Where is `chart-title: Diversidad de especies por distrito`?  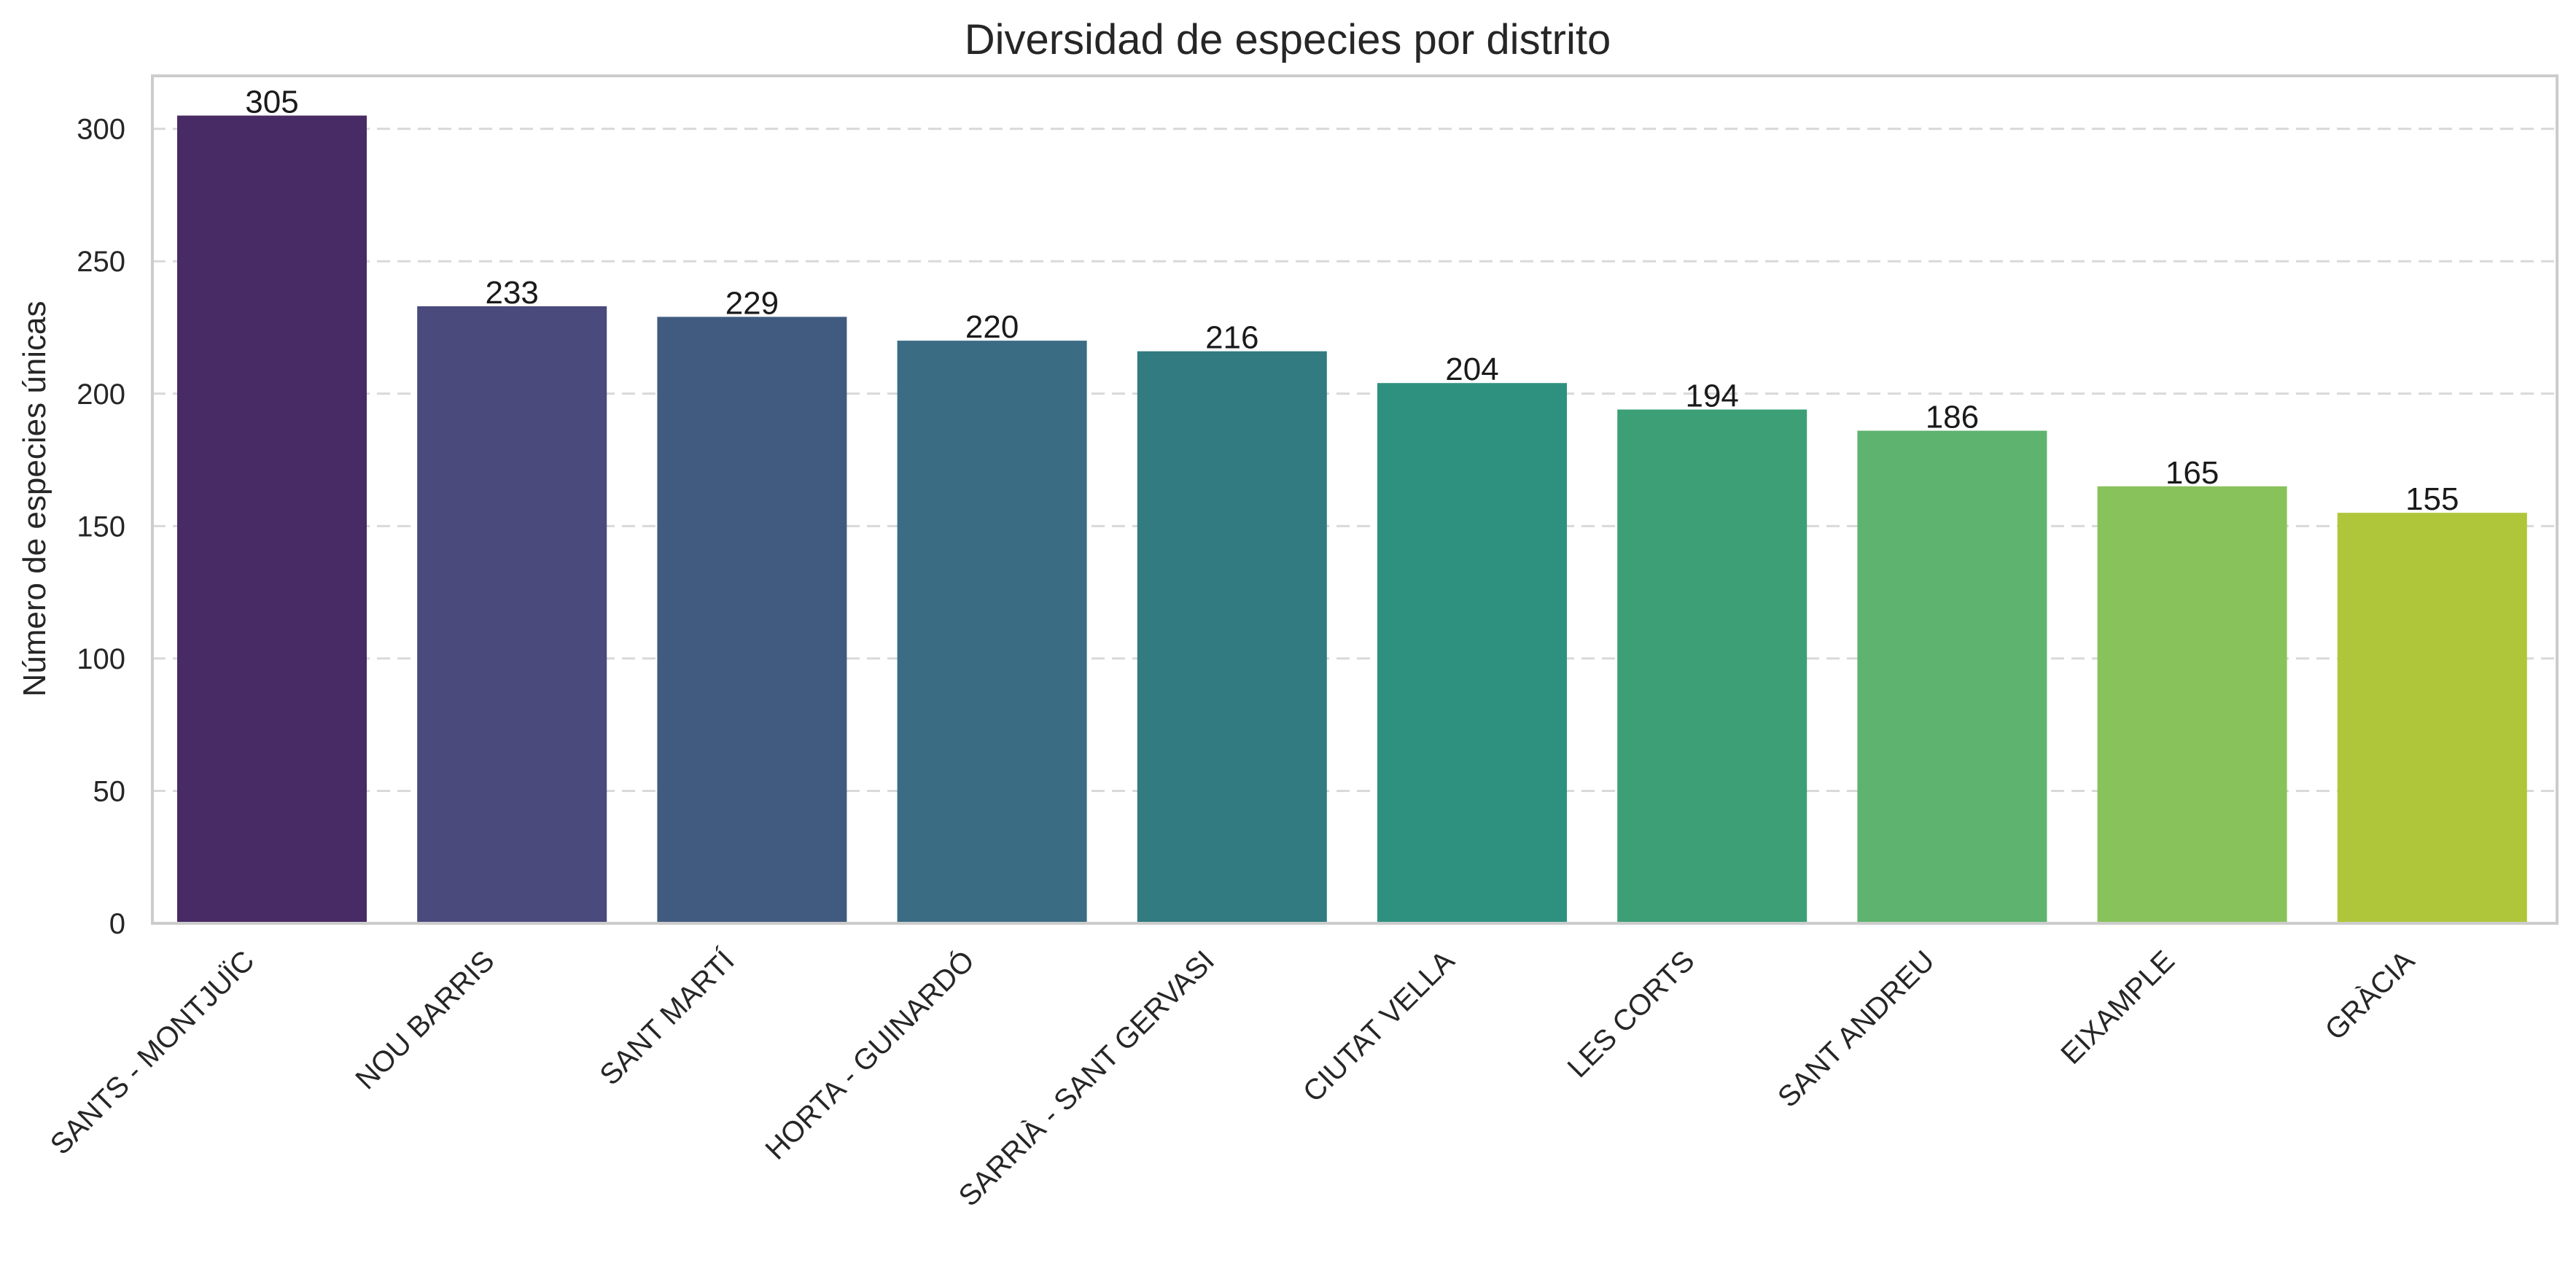 chart-title: Diversidad de especies por distrito is located at coordinates (1288, 39).